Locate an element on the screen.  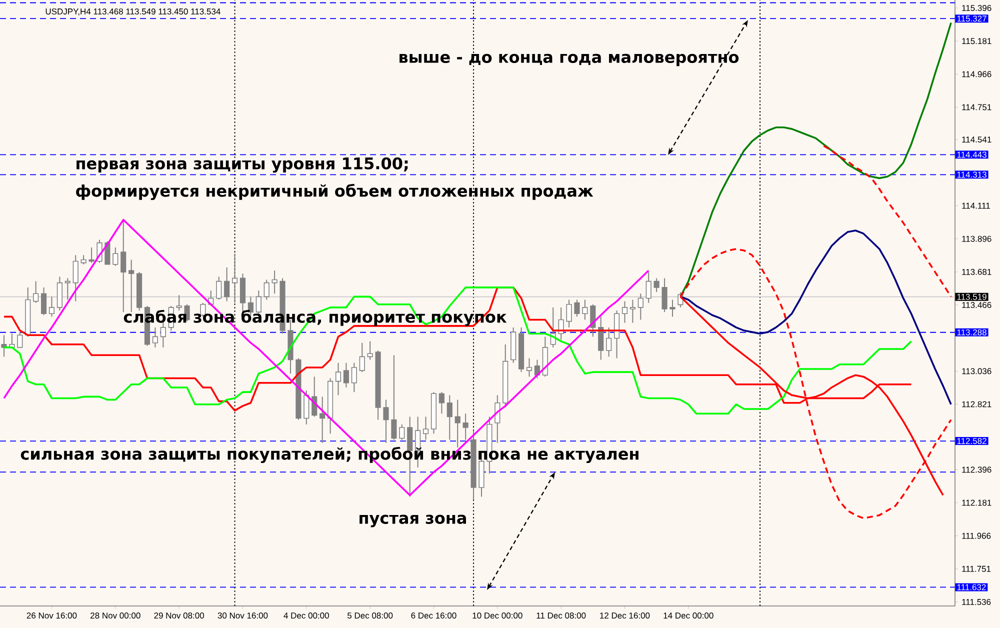
annotation: выше - до конца года маловероятно is located at coordinates (569, 60).